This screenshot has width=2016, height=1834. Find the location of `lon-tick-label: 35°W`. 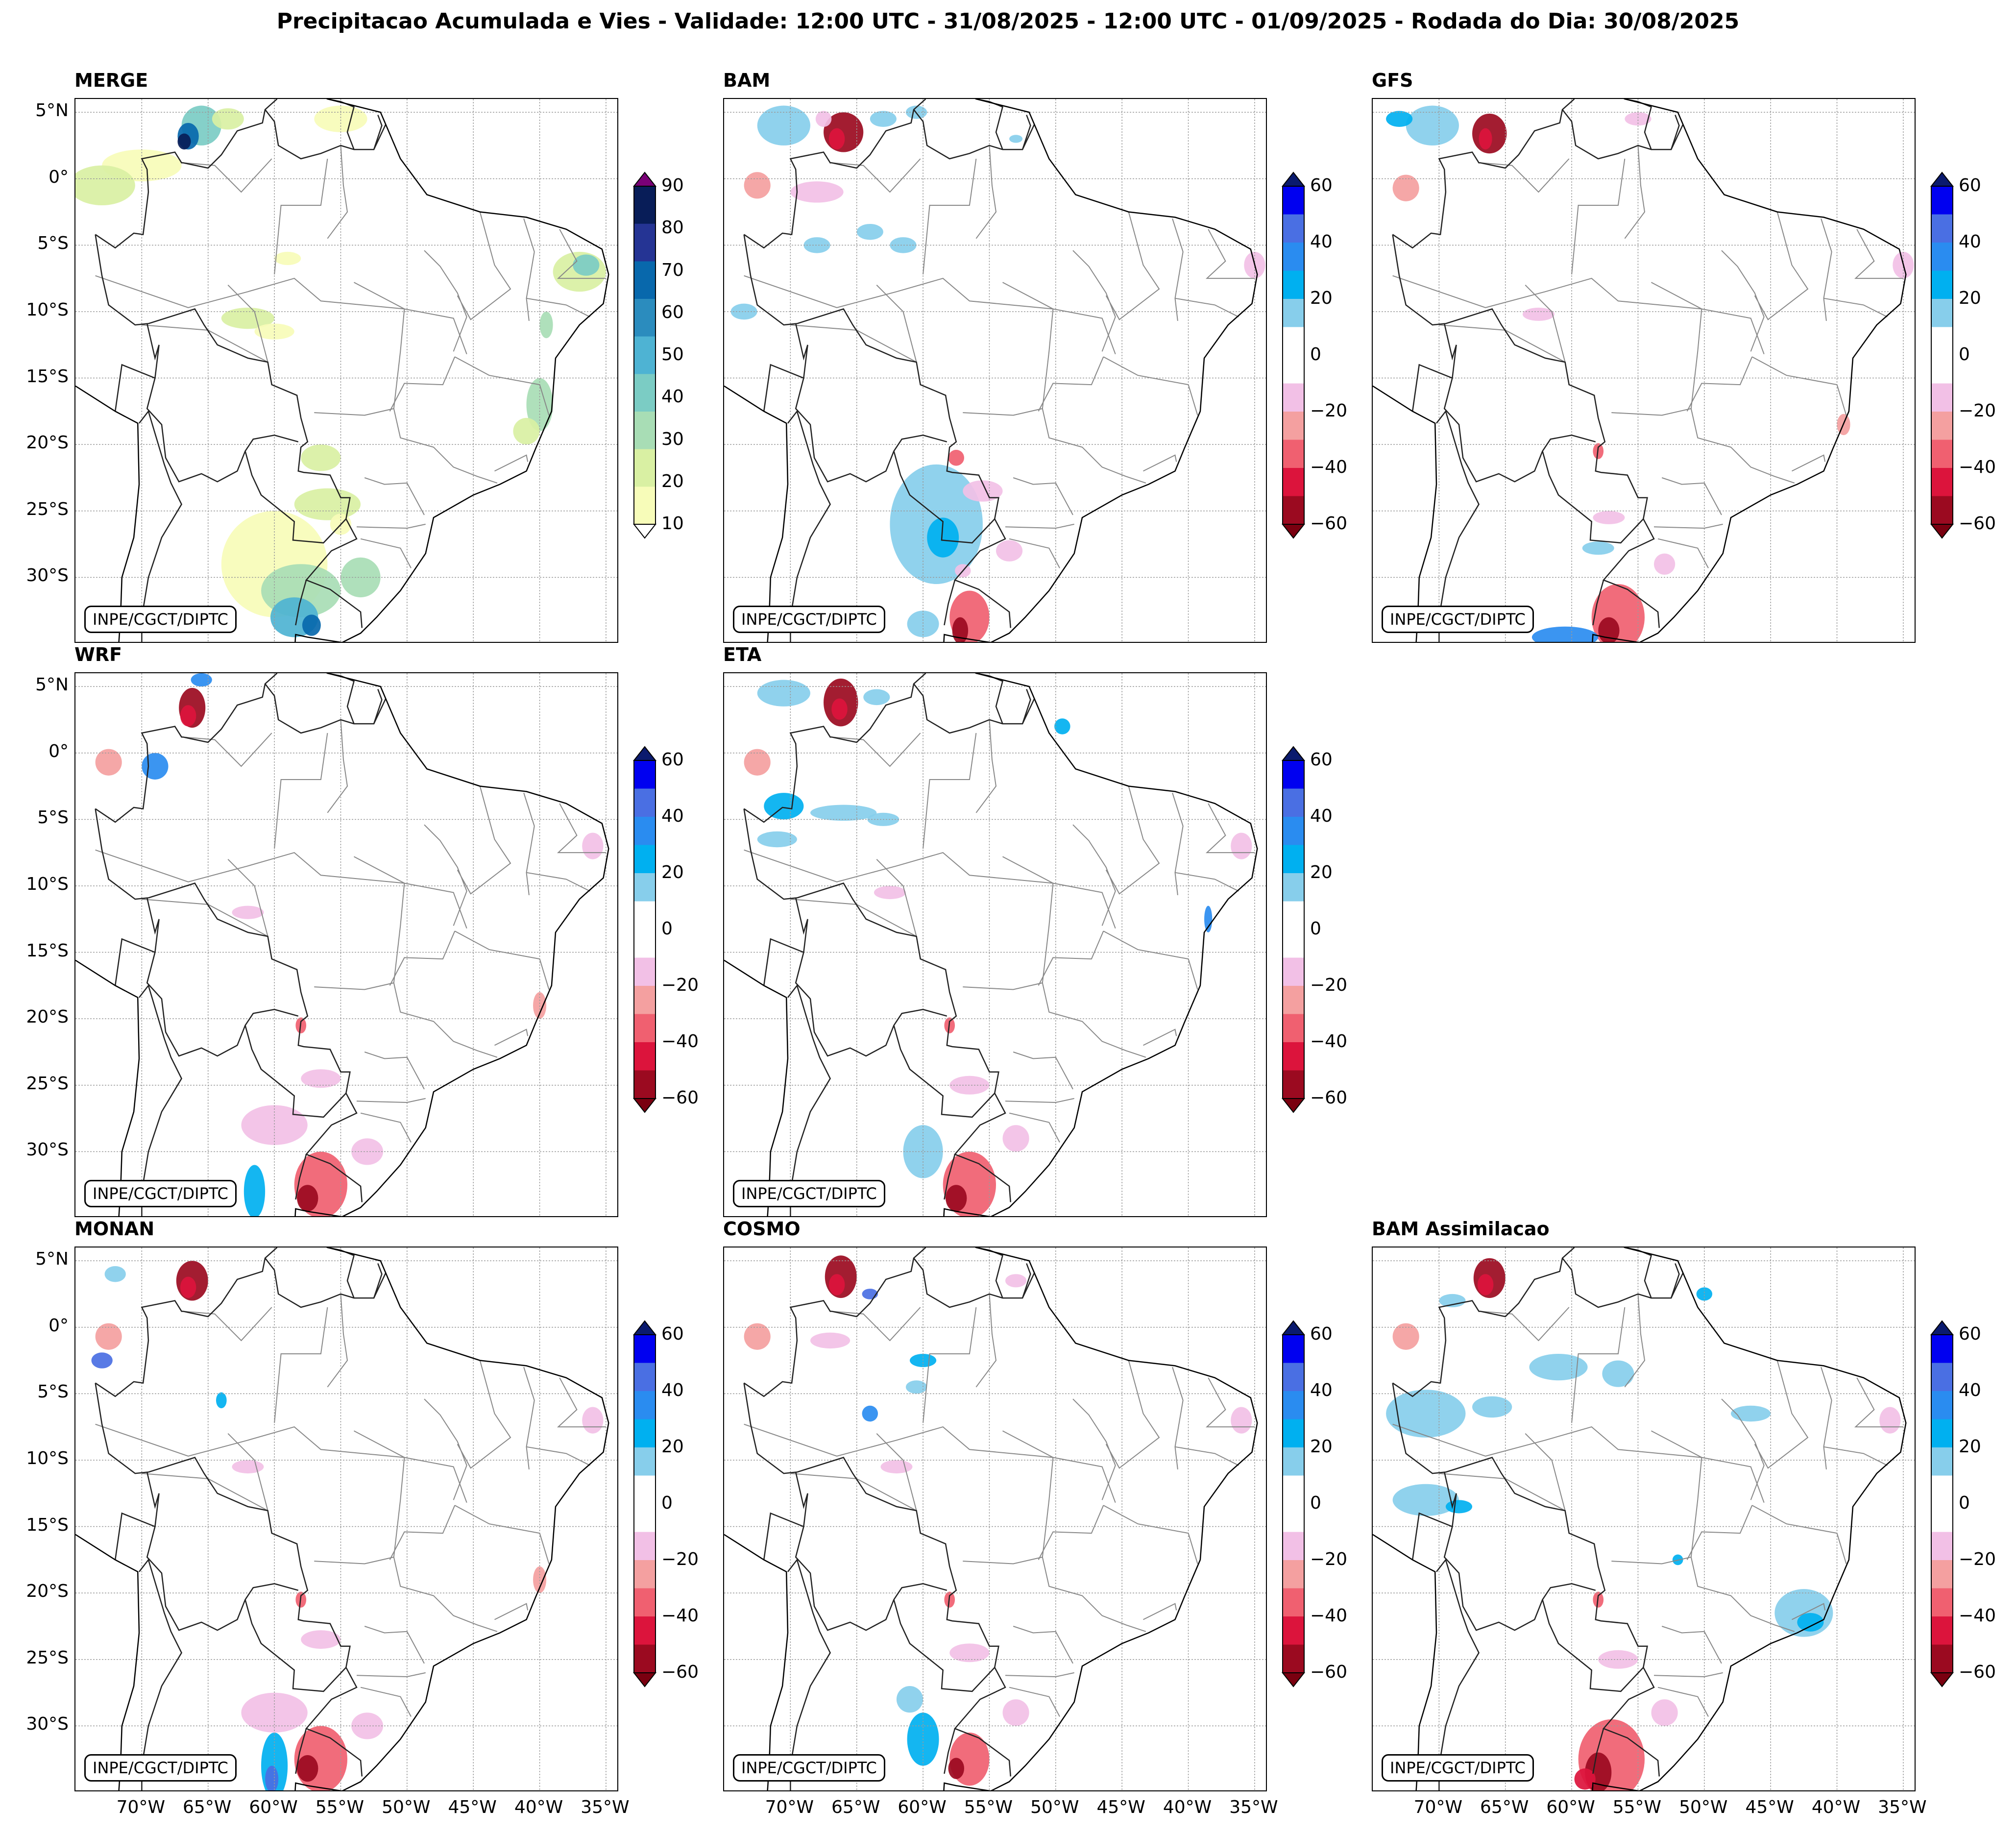

lon-tick-label: 35°W is located at coordinates (1253, 1807).